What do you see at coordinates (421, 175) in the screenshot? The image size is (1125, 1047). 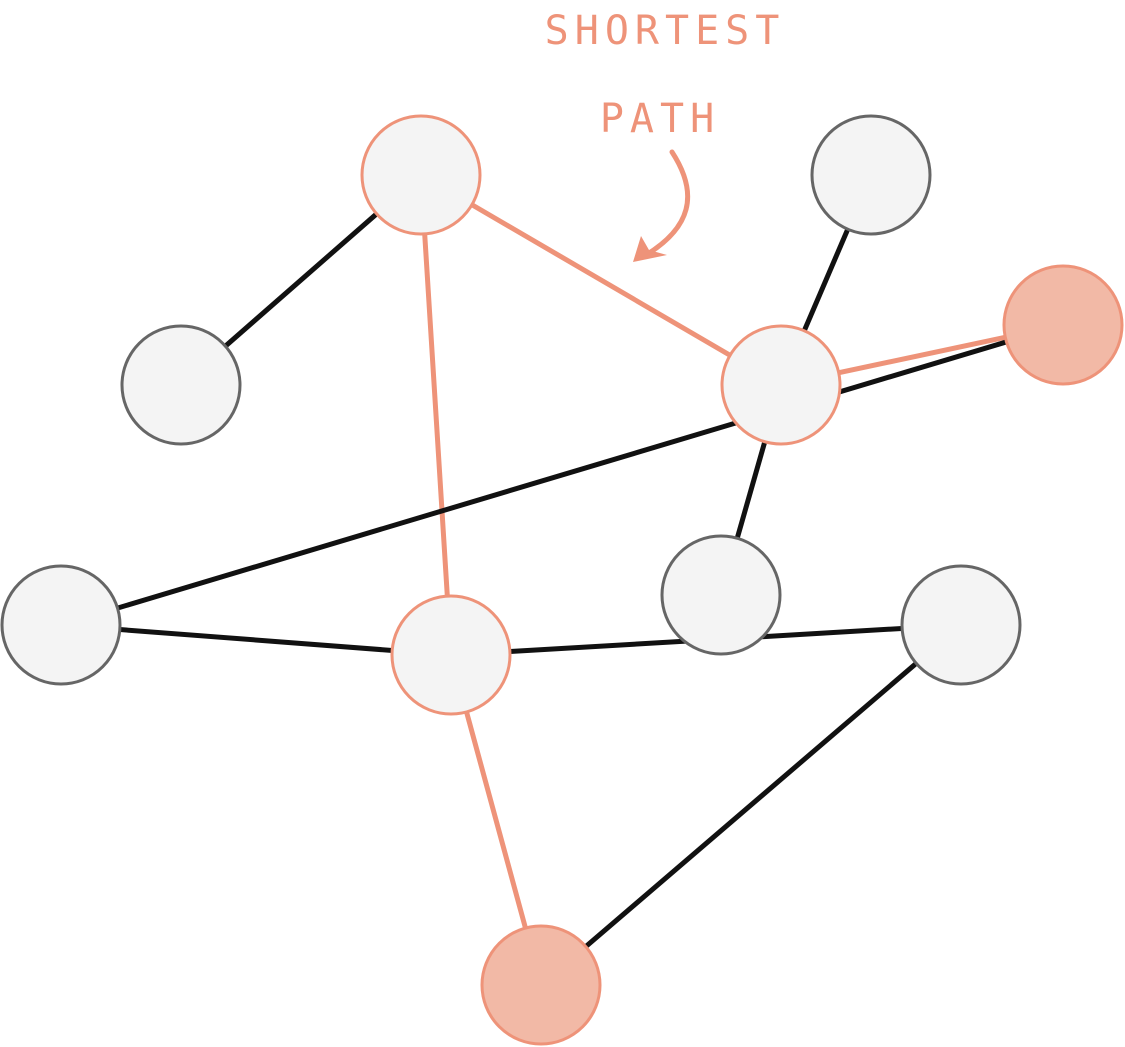 I see `node-n1-on-path` at bounding box center [421, 175].